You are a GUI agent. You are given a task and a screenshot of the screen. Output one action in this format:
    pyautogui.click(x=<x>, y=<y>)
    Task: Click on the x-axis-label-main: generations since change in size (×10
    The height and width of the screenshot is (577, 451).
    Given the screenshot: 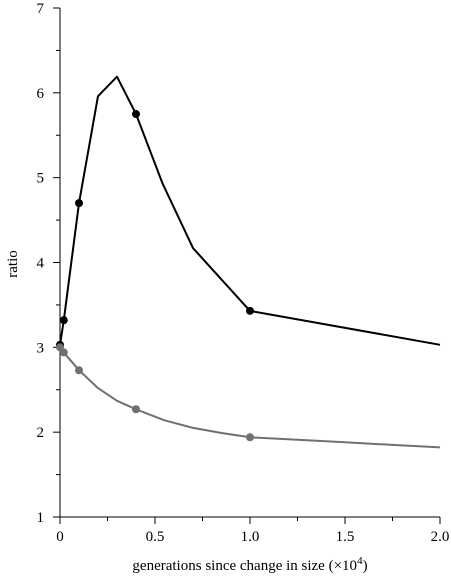 What is the action you would take?
    pyautogui.click(x=244, y=566)
    